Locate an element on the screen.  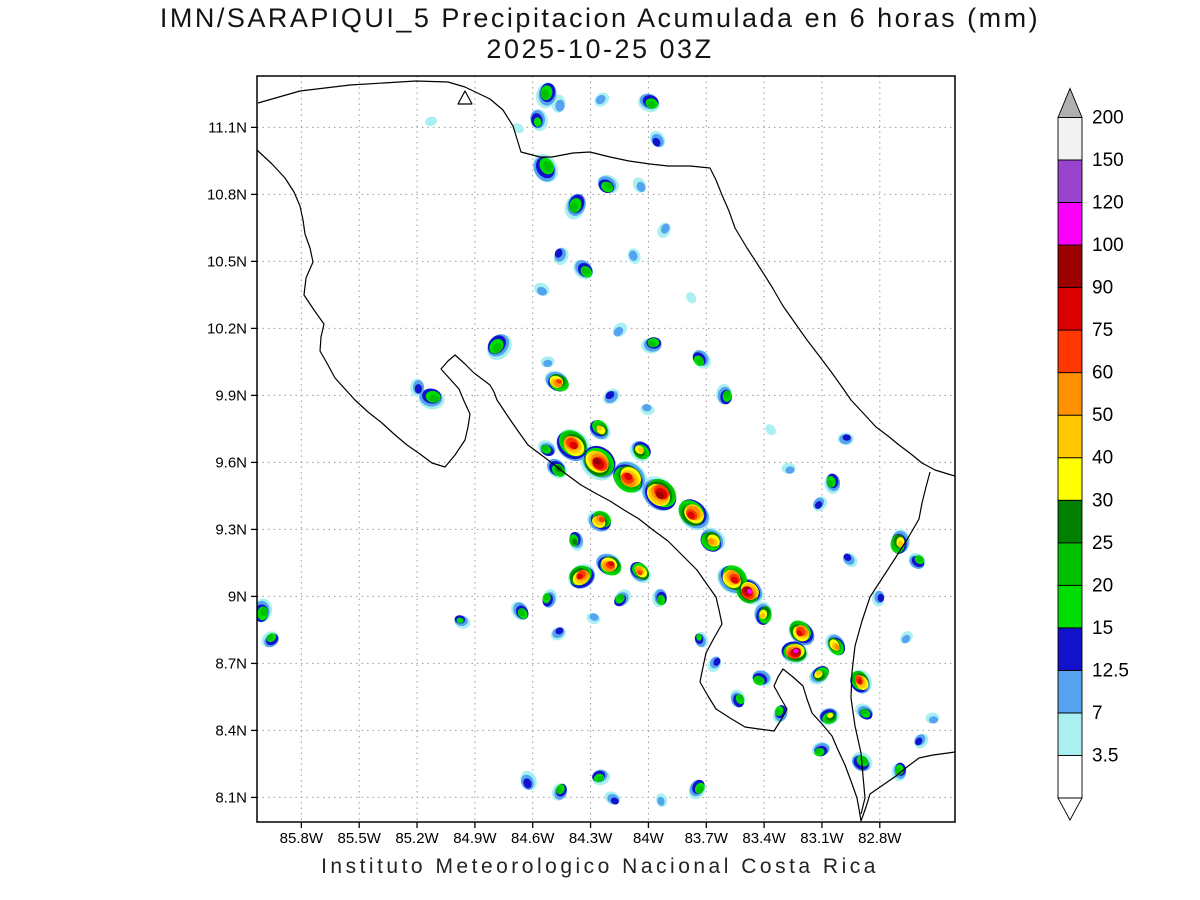
x-tick-label: 85.2W is located at coordinates (417, 838).